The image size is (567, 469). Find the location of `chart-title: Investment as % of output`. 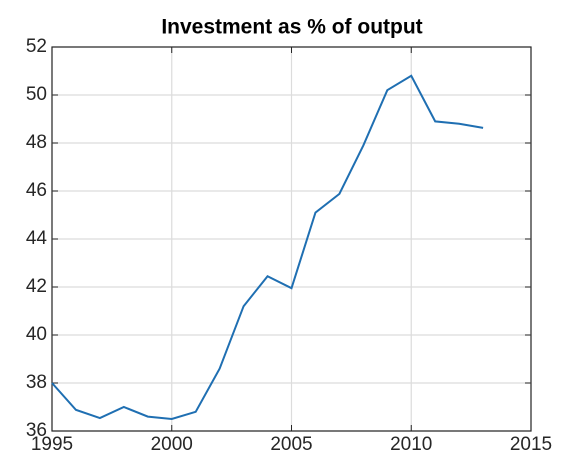

chart-title: Investment as % of output is located at coordinates (291, 27).